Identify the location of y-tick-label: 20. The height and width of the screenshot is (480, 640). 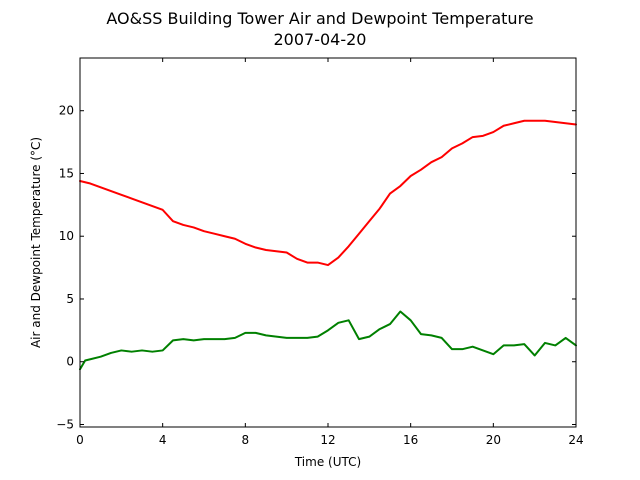
(66, 111).